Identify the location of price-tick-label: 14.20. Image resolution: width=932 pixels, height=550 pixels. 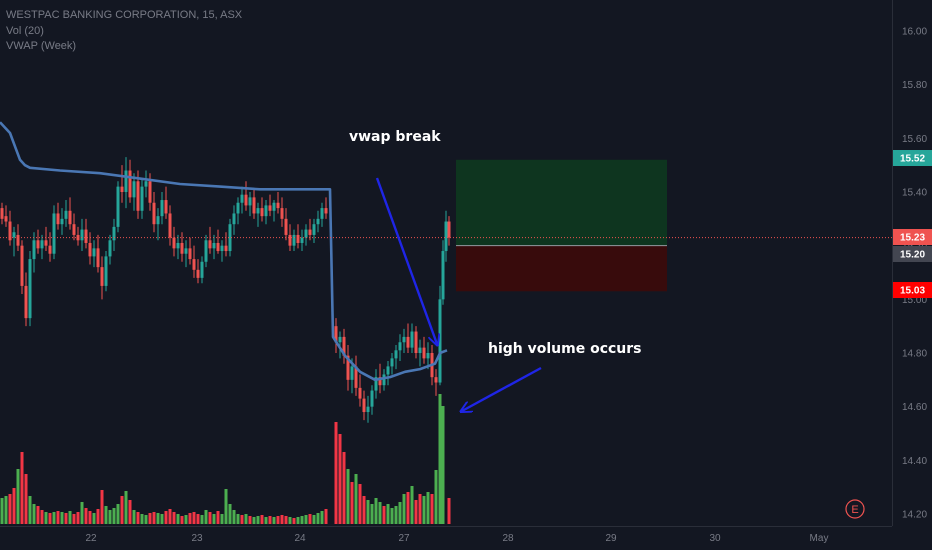
(914, 515).